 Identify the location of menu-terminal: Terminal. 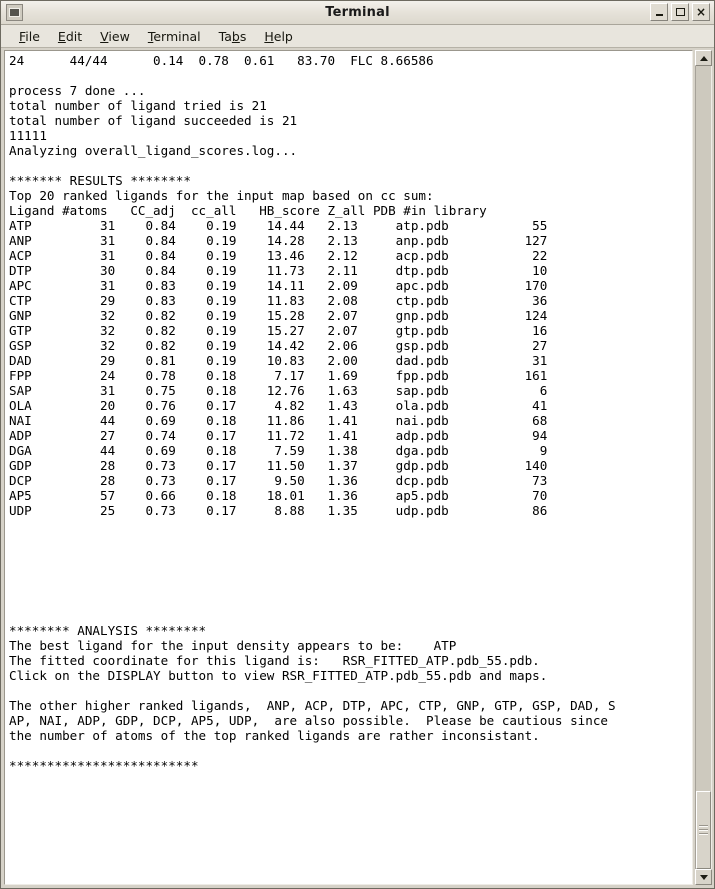
(174, 36).